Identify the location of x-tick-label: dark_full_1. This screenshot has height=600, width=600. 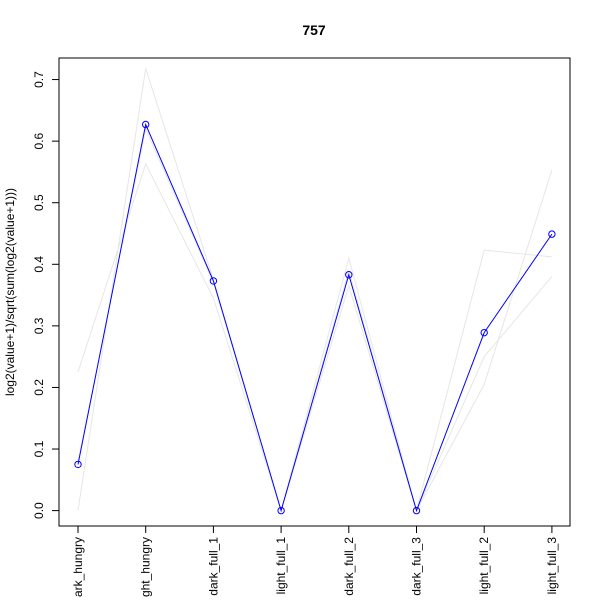
(213, 566).